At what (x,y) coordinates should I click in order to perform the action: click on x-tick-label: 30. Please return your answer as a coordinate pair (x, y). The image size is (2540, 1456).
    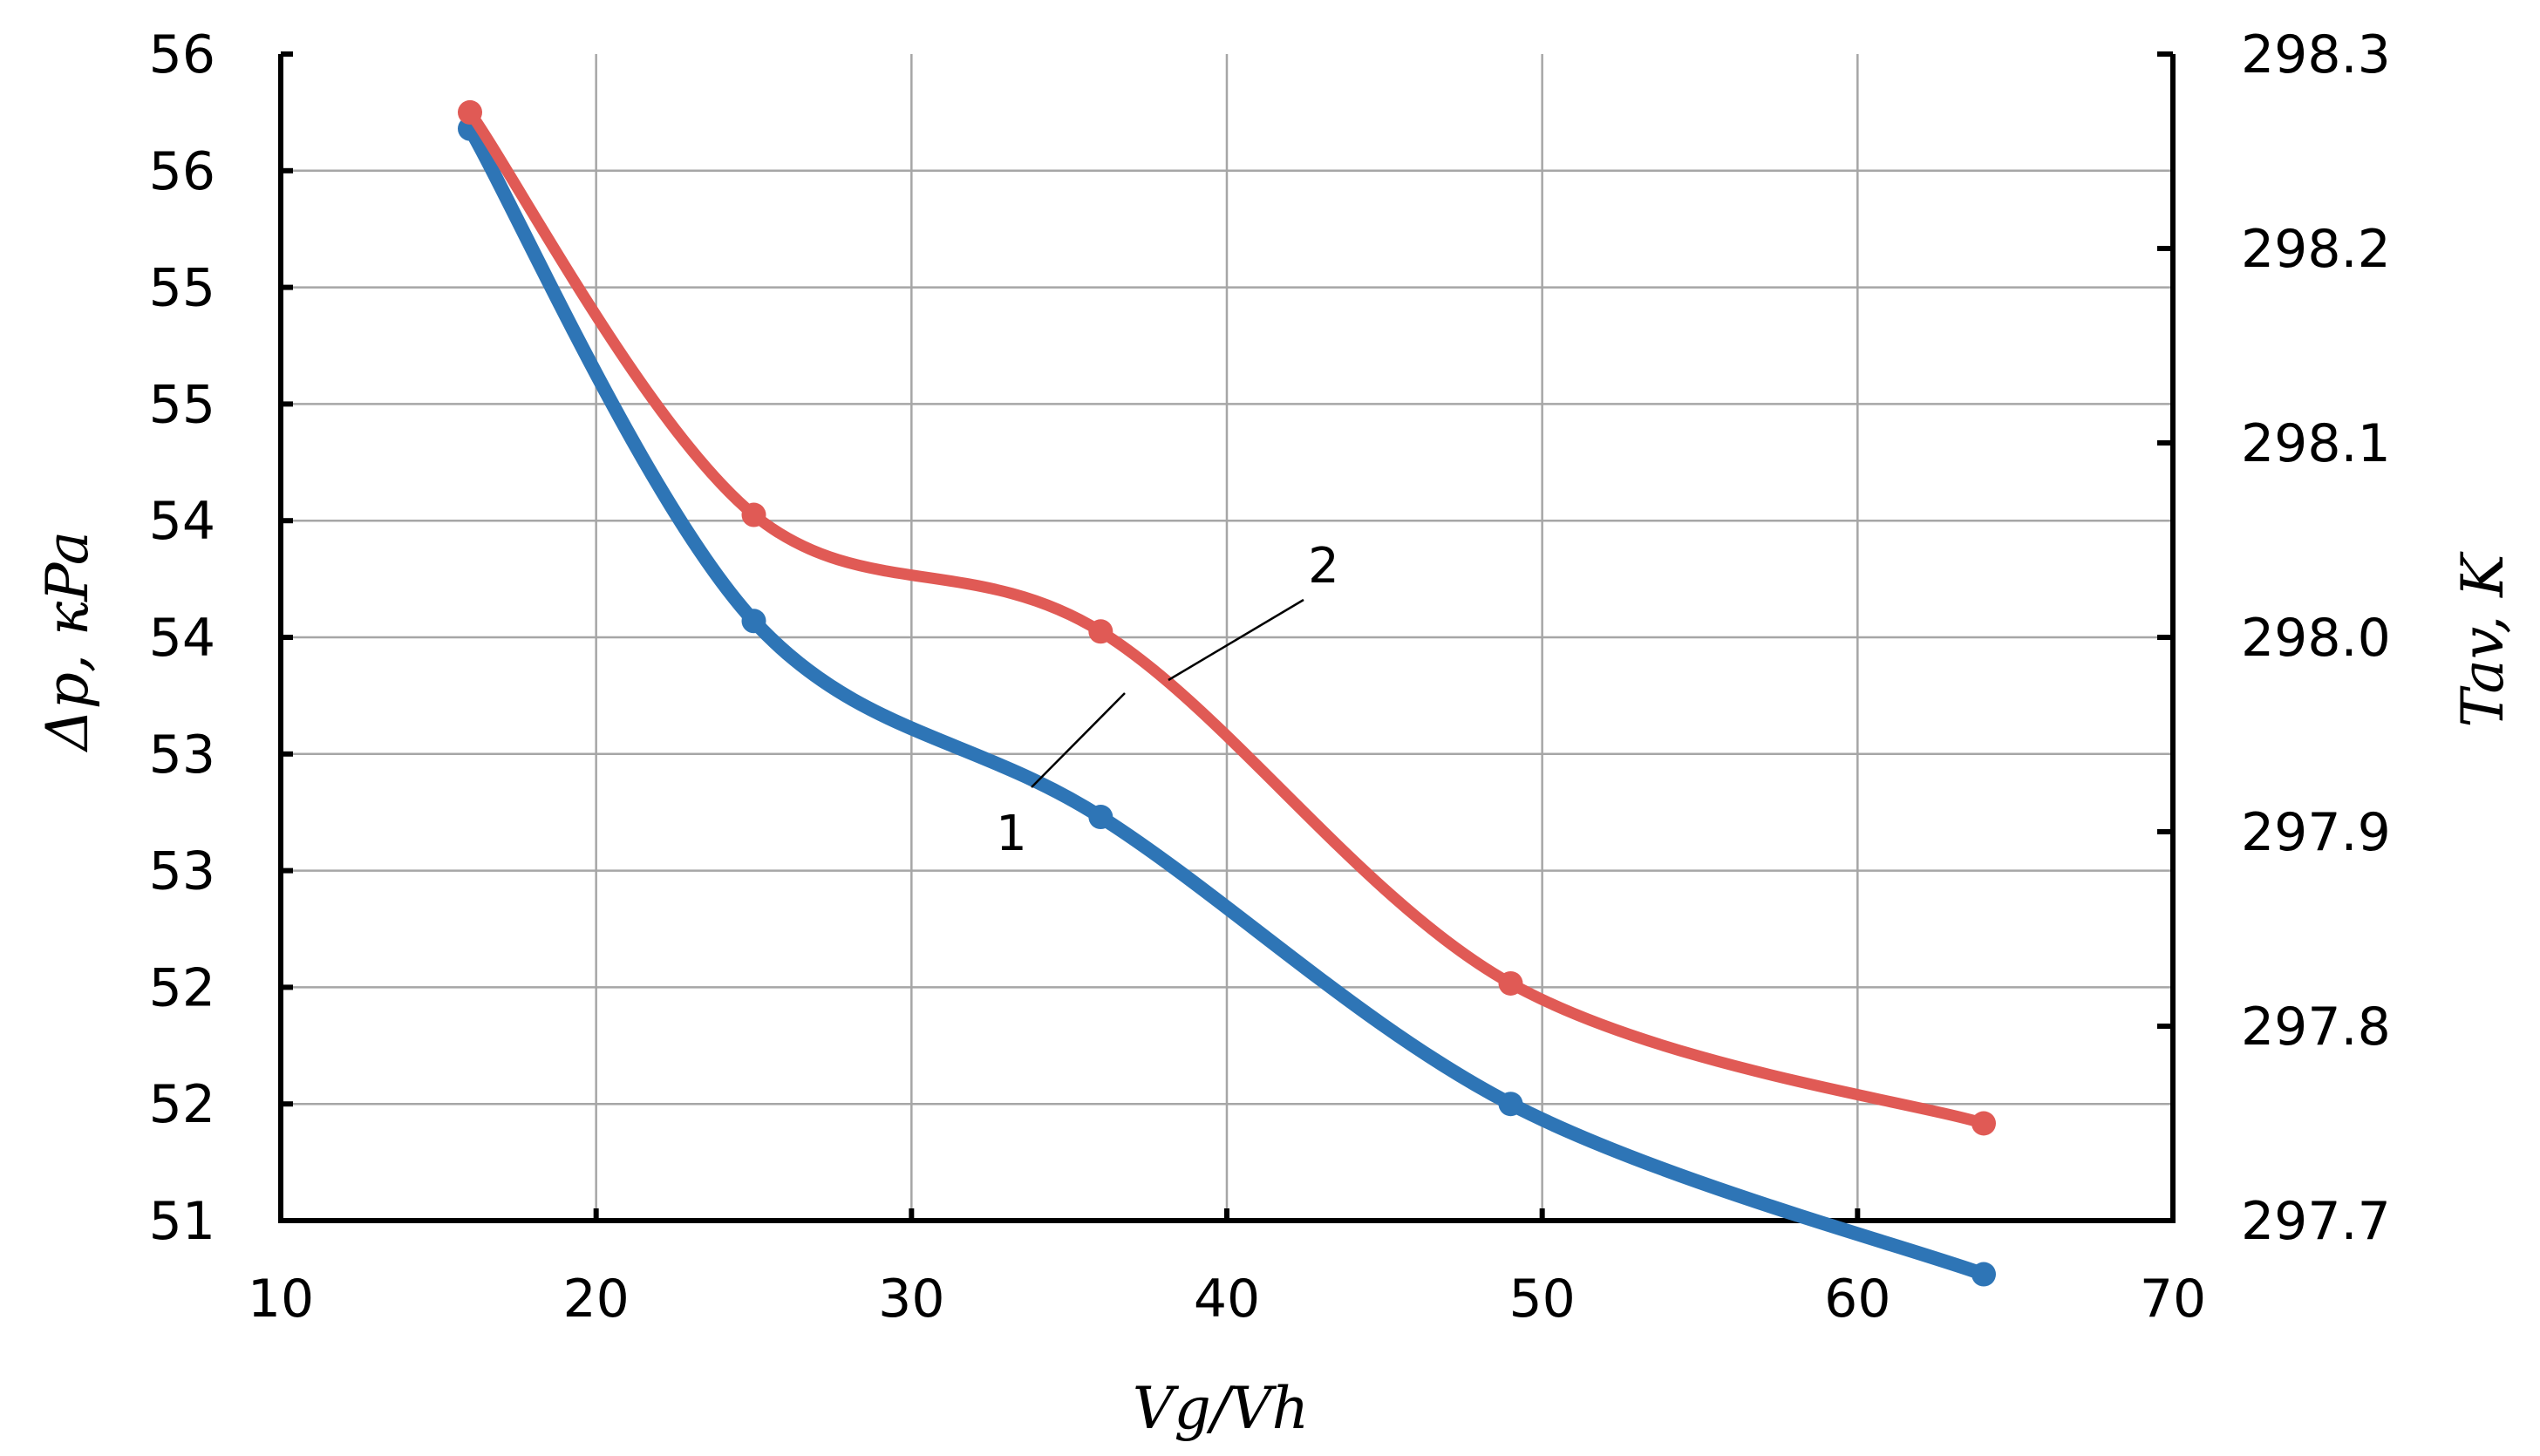
    Looking at the image, I should click on (911, 1299).